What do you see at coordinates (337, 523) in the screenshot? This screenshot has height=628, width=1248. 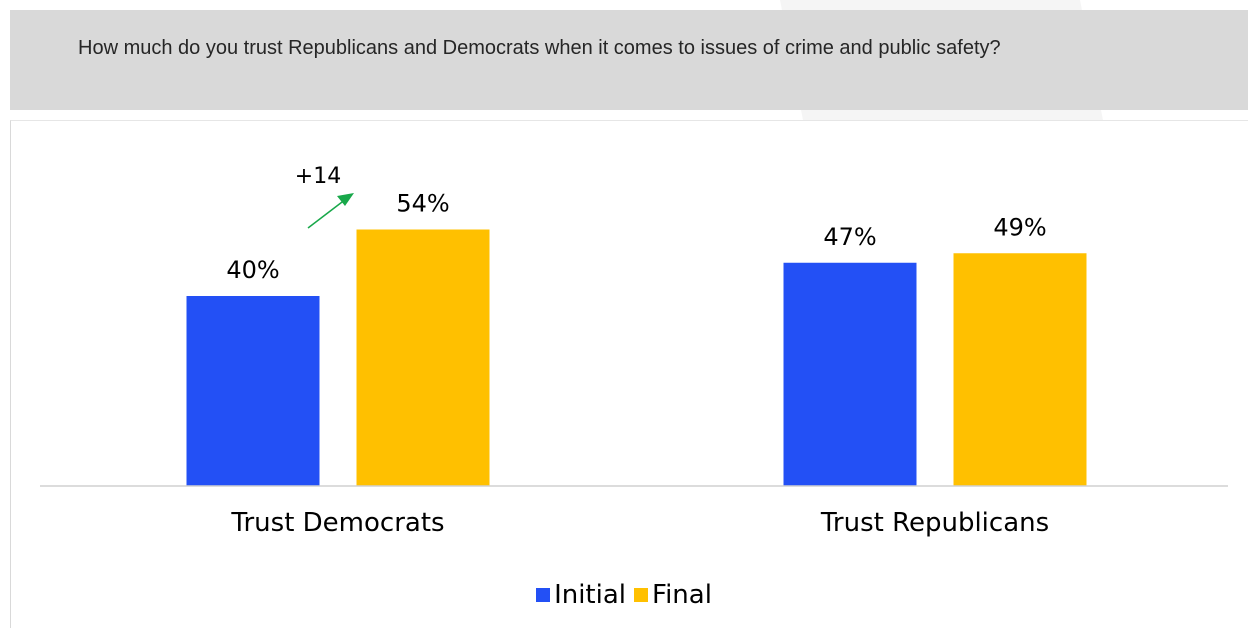 I see `category-label: Trust Democrats` at bounding box center [337, 523].